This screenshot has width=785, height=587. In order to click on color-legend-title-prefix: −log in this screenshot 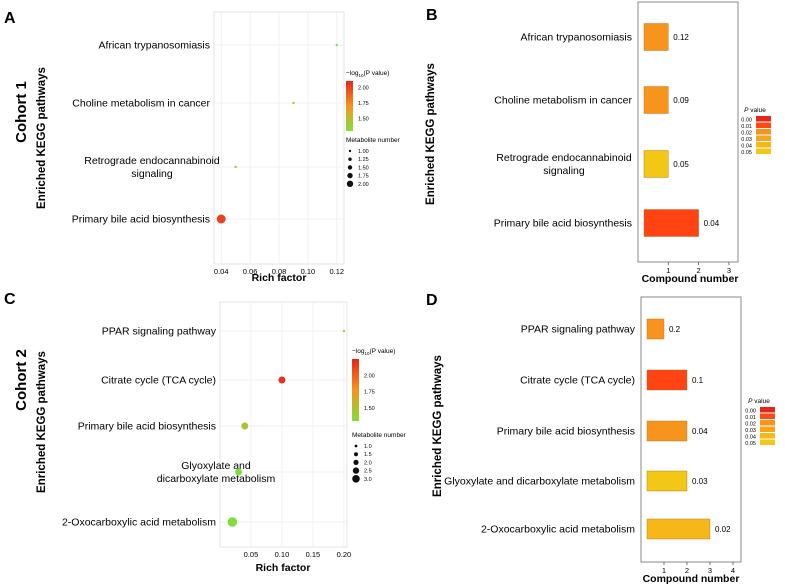, I will do `click(352, 73)`.